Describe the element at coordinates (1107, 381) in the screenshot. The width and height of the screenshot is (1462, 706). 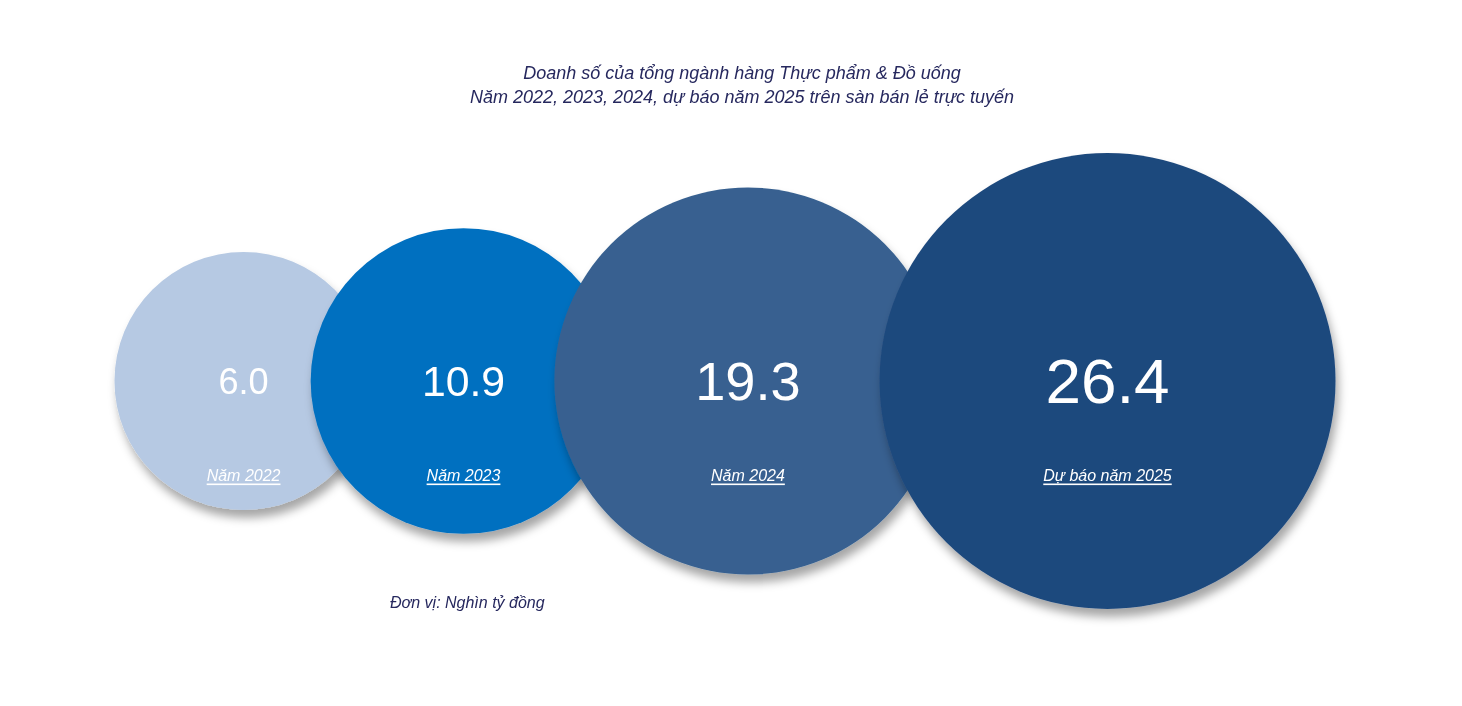
I see `data-label: 26.4` at that location.